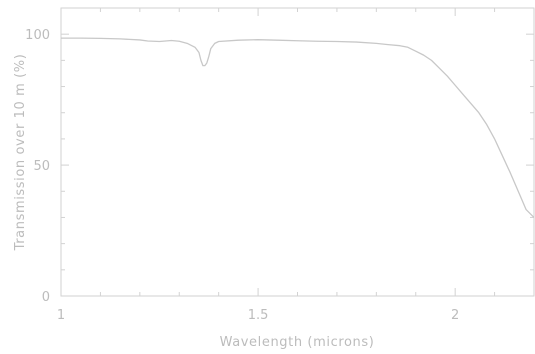 This screenshot has width=535, height=354. What do you see at coordinates (37, 35) in the screenshot?
I see `y-tick-label: 100` at bounding box center [37, 35].